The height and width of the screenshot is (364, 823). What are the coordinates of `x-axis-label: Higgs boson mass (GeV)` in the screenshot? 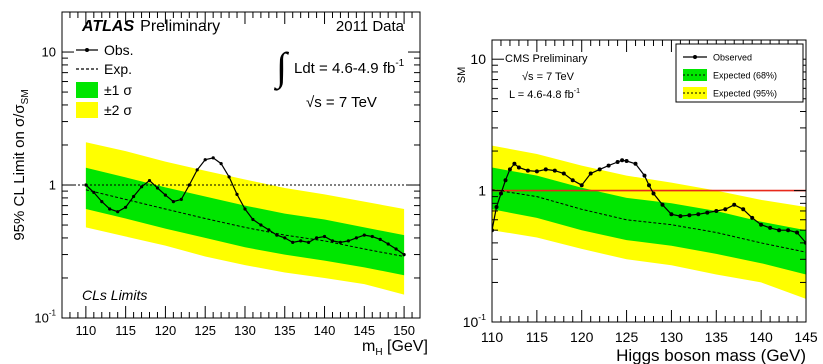 It's located at (711, 355).